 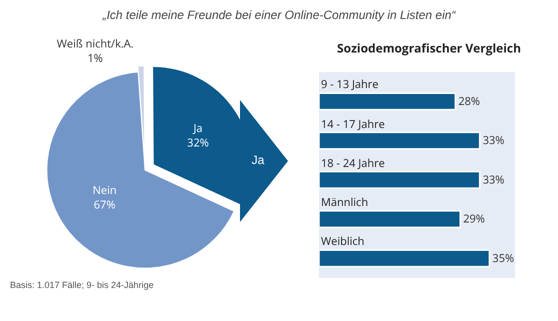 What do you see at coordinates (353, 163) in the screenshot?
I see `y-tick-label: 18 - 24 Jahre` at bounding box center [353, 163].